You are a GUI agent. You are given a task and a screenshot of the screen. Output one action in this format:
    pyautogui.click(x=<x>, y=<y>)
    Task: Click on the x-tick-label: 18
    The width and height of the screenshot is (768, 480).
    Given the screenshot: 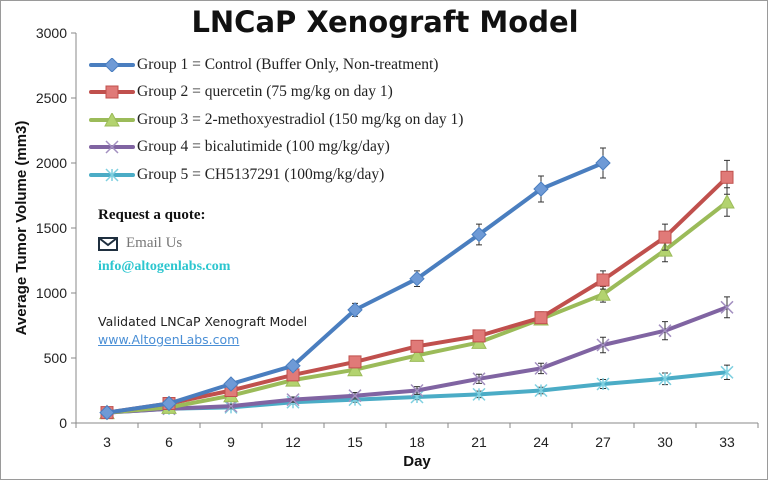 What is the action you would take?
    pyautogui.click(x=417, y=442)
    